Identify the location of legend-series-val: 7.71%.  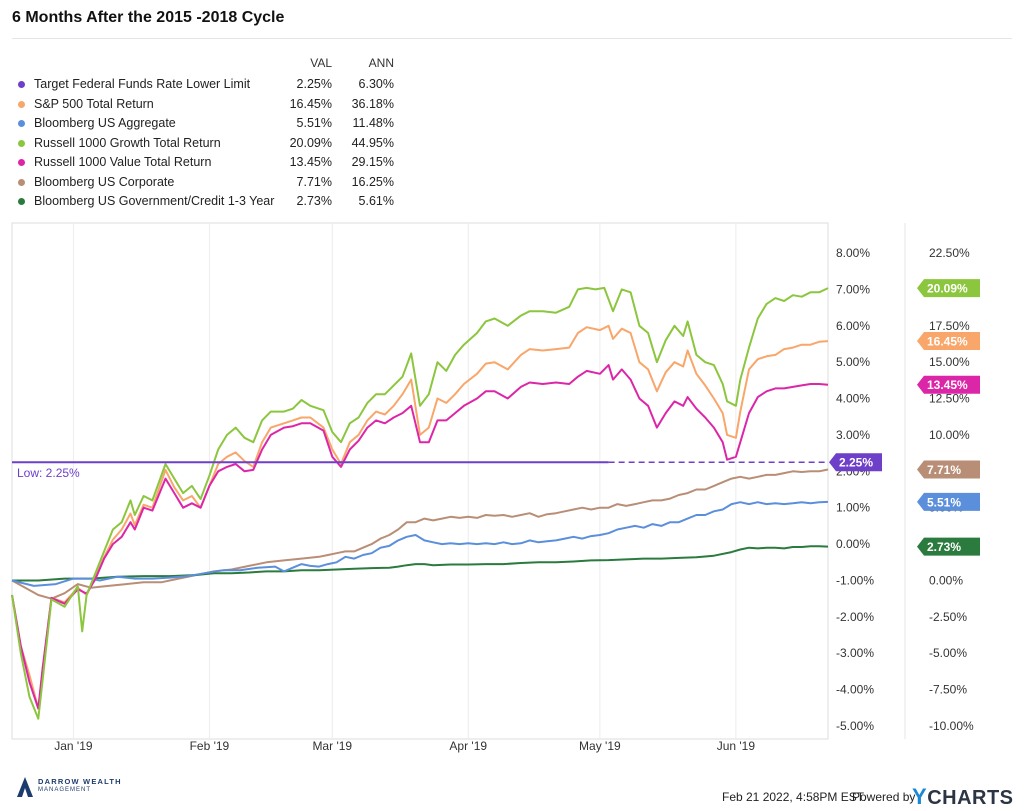
(314, 182).